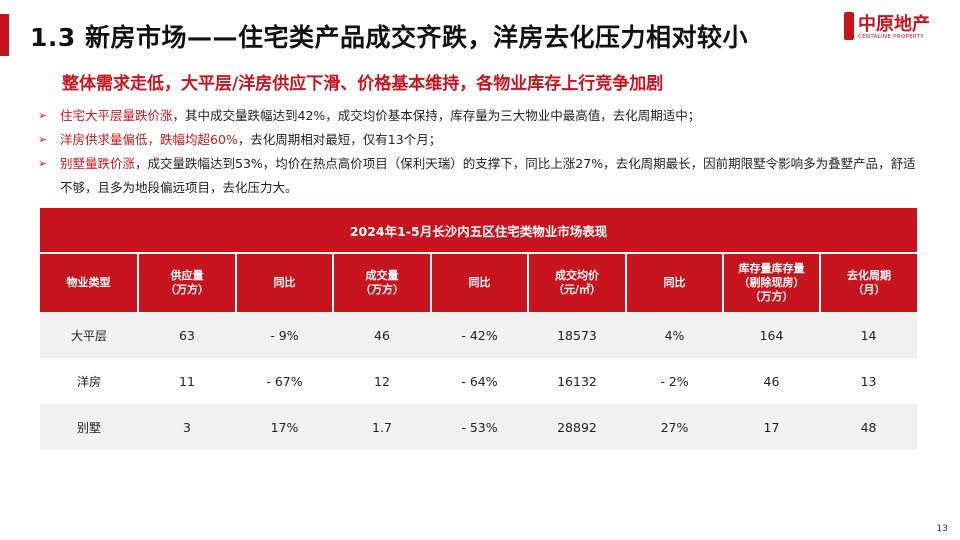  Describe the element at coordinates (89, 335) in the screenshot. I see `cell-type: 大平层` at that location.